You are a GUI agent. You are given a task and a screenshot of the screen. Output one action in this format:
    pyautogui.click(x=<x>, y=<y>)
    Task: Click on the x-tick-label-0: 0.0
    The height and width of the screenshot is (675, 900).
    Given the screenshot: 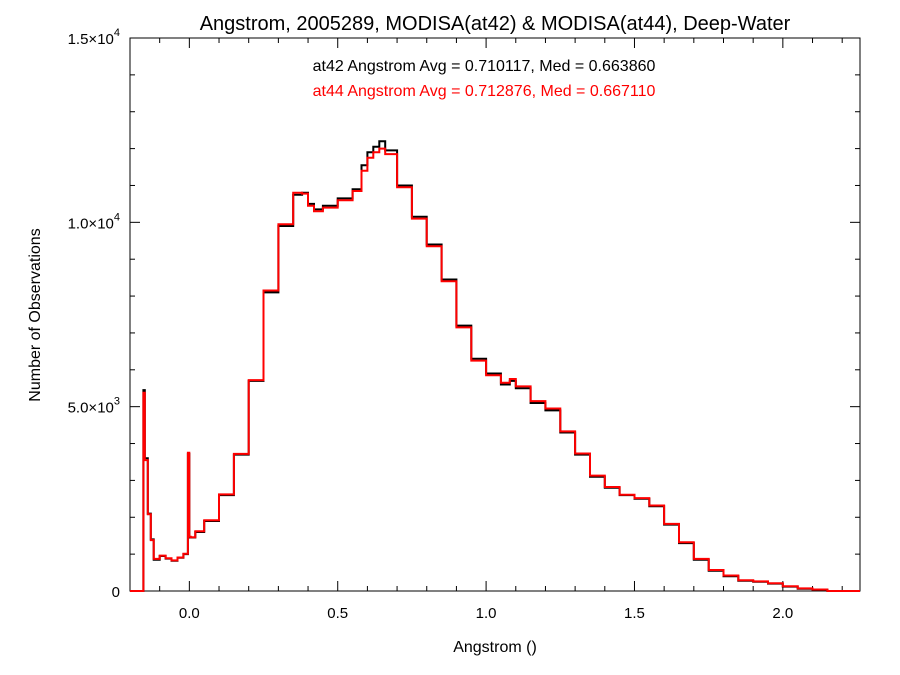 What is the action you would take?
    pyautogui.click(x=189, y=613)
    